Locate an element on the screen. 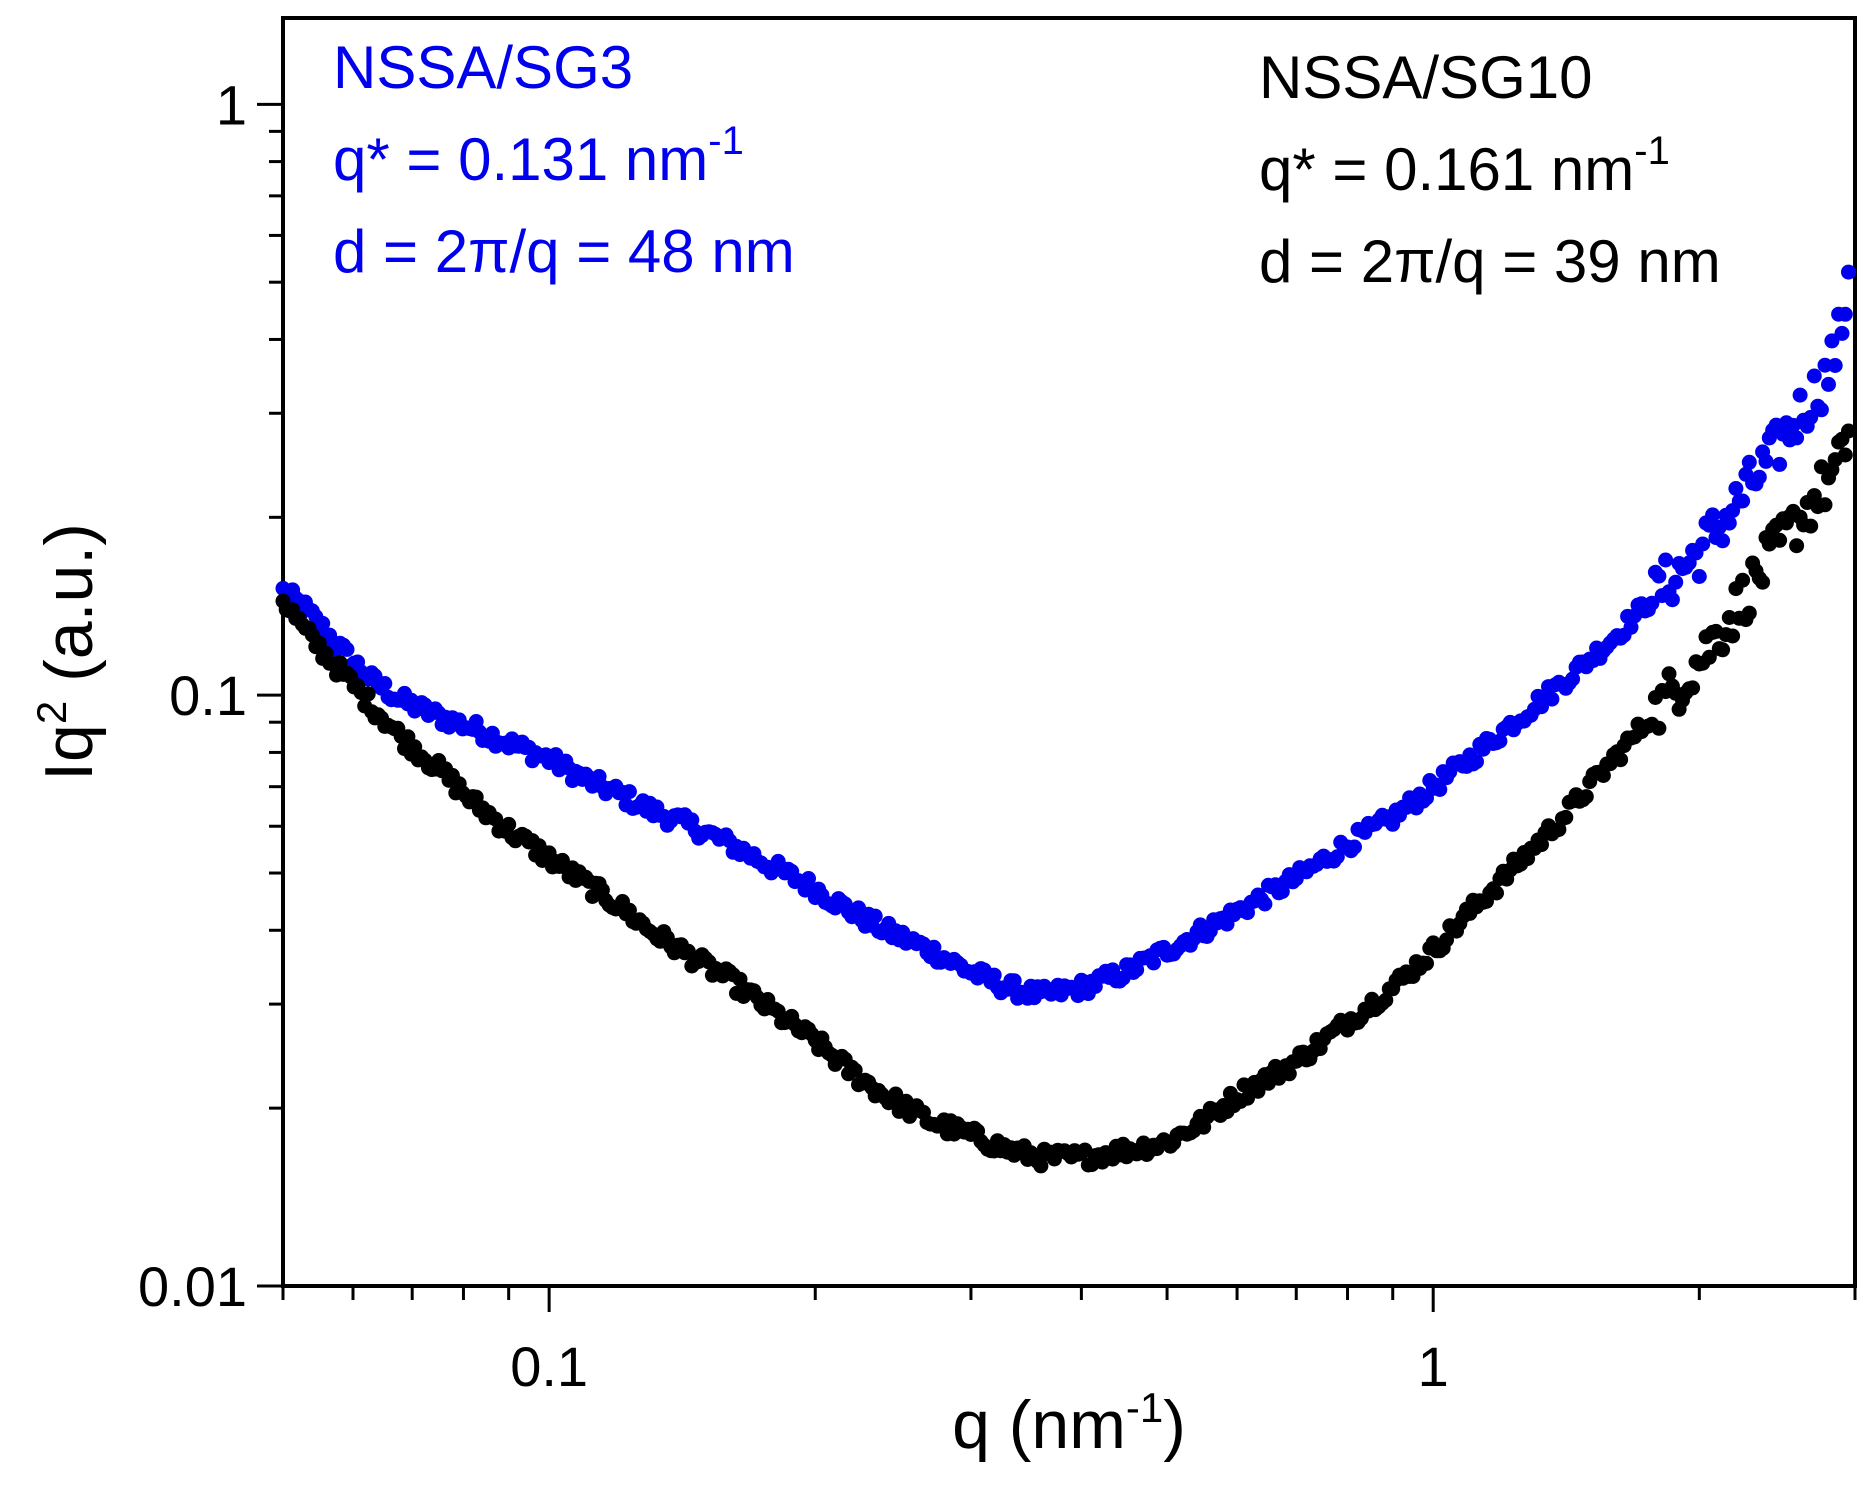 This screenshot has height=1494, width=1872. annotation-sg3: NSSA/SG3 q* = 0.131 nm-1 d = 2π/q = 48 nm is located at coordinates (564, 159).